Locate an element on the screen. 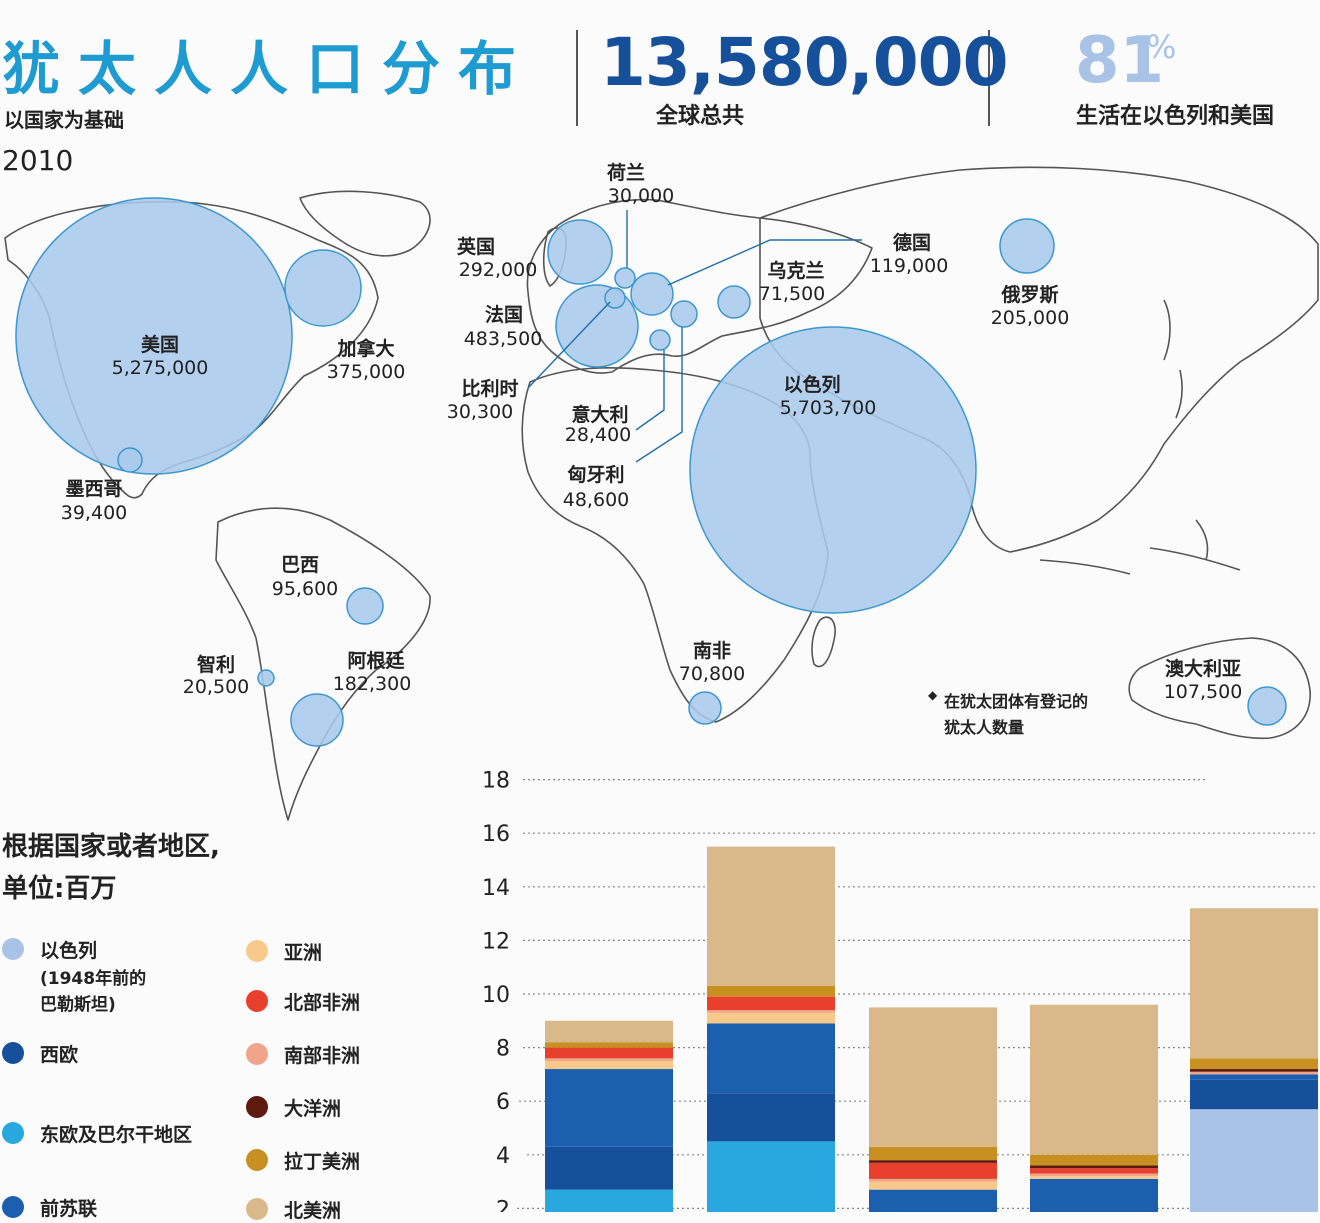  country-name-belgium: 比利时 is located at coordinates (490, 389).